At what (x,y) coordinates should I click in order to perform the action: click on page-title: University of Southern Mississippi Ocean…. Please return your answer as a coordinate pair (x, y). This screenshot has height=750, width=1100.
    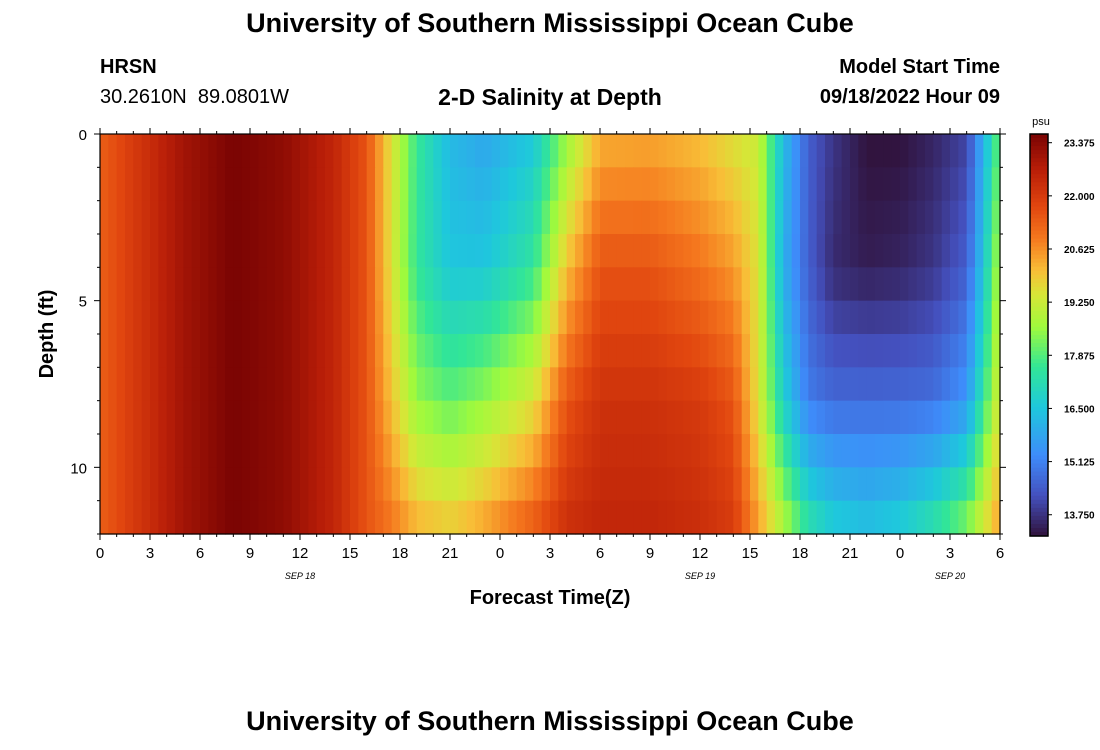
    Looking at the image, I should click on (550, 23).